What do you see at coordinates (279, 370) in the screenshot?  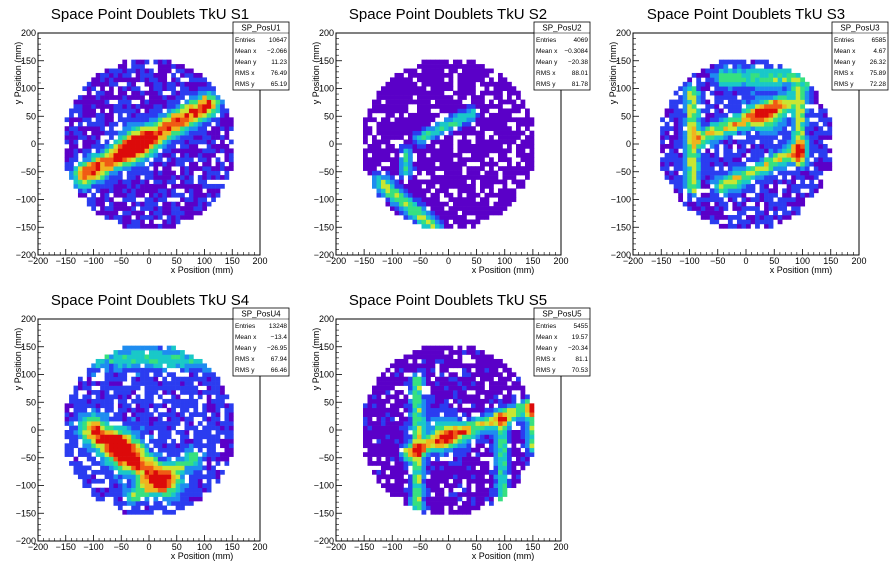 I see `stats-value: 66.46` at bounding box center [279, 370].